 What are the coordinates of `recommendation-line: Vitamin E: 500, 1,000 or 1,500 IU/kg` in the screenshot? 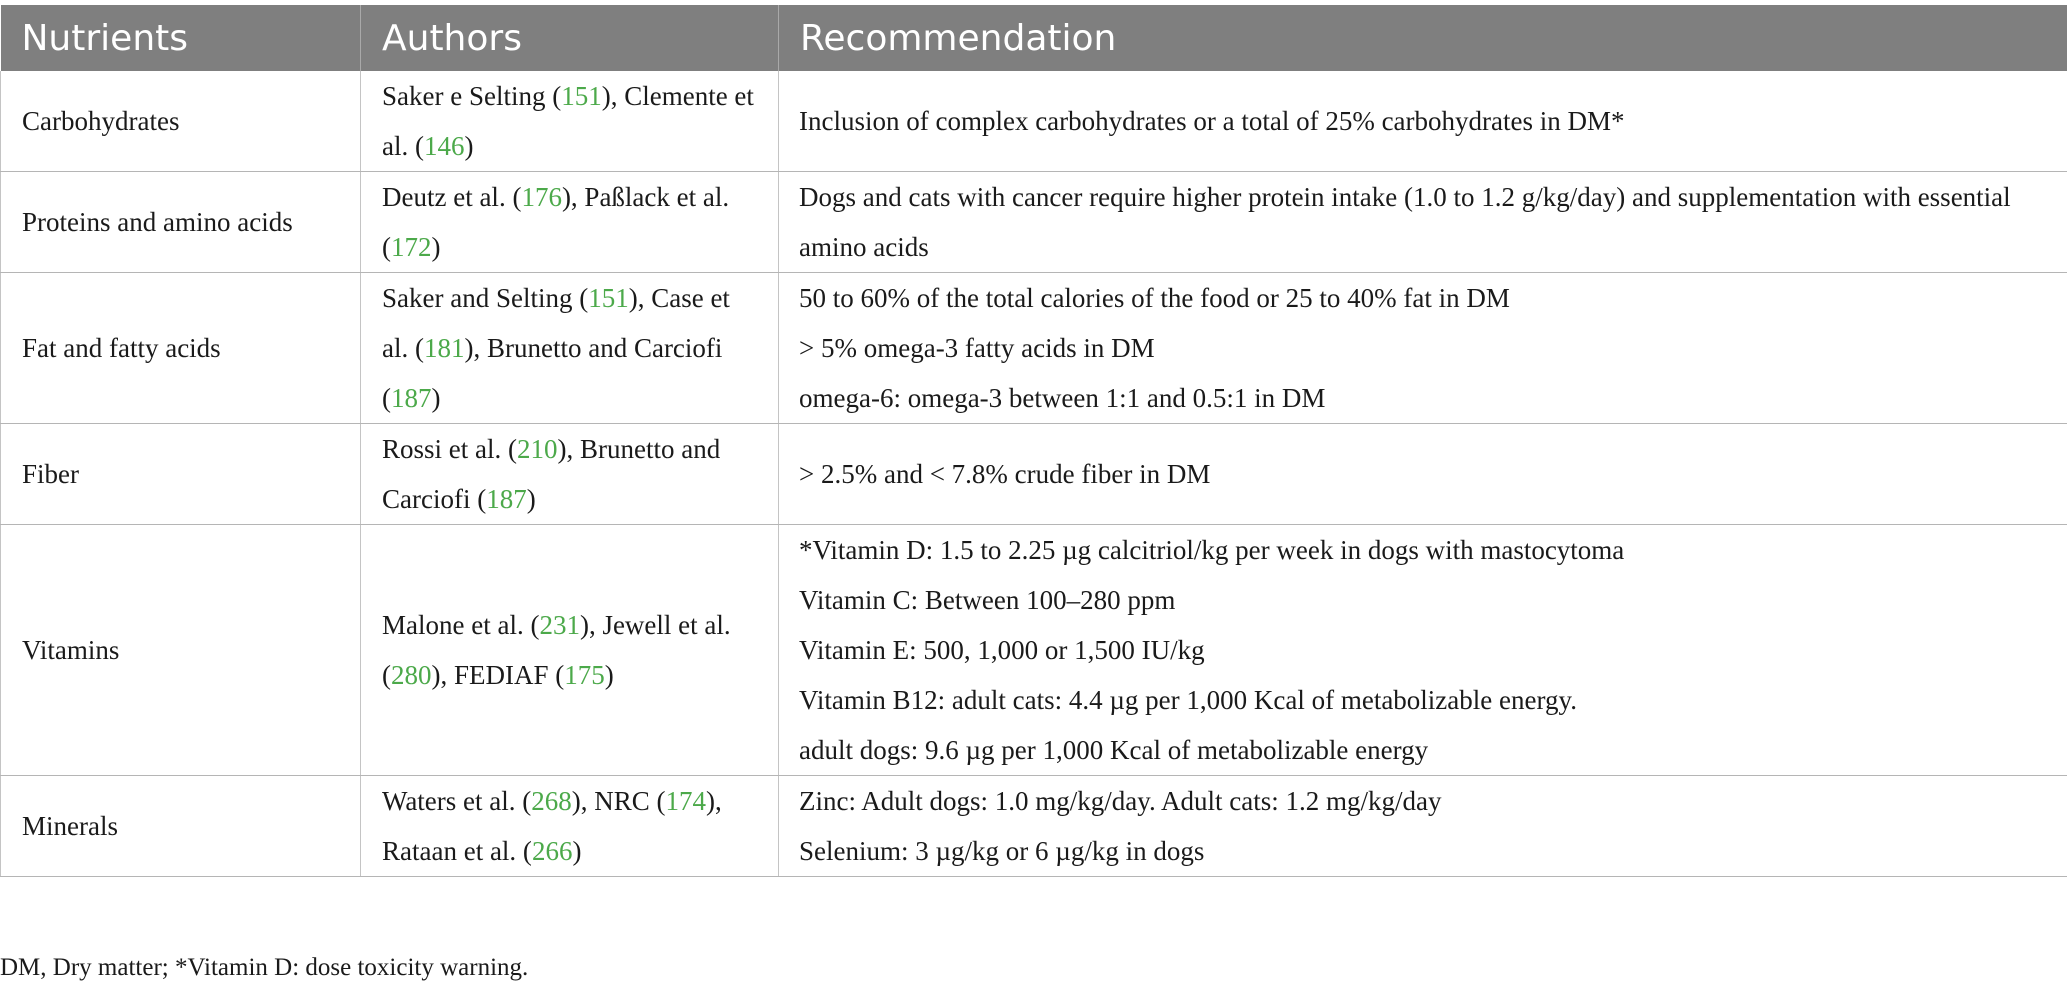 It's located at (1002, 650).